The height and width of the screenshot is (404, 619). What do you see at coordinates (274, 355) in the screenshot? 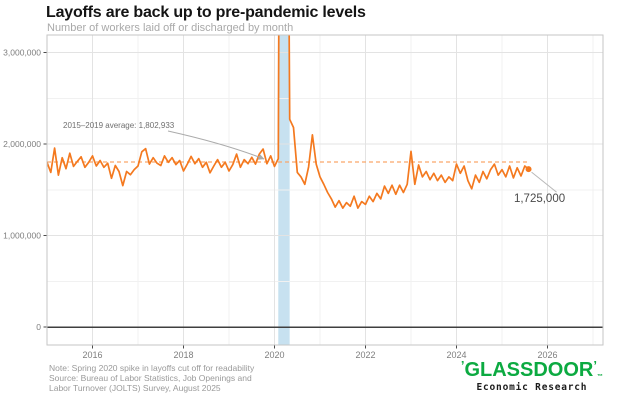
I see `x-axis-tick-label: 2020` at bounding box center [274, 355].